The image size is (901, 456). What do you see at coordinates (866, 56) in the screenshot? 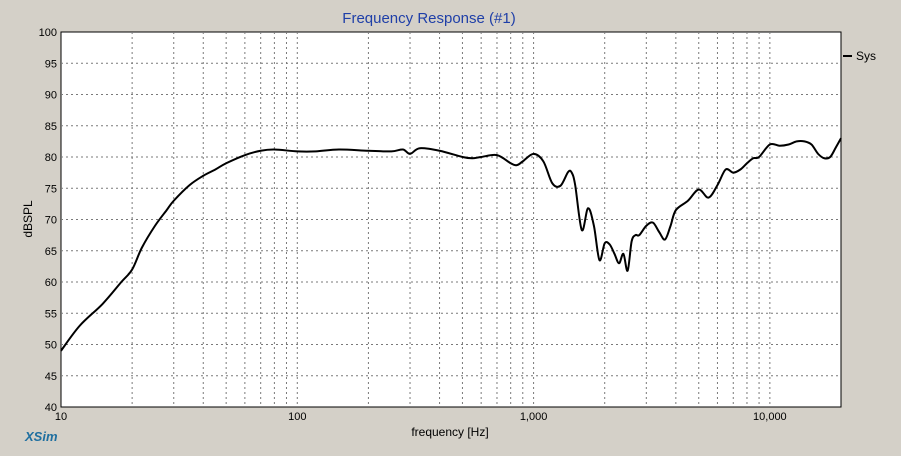
I see `legend-label-sys: Sys` at bounding box center [866, 56].